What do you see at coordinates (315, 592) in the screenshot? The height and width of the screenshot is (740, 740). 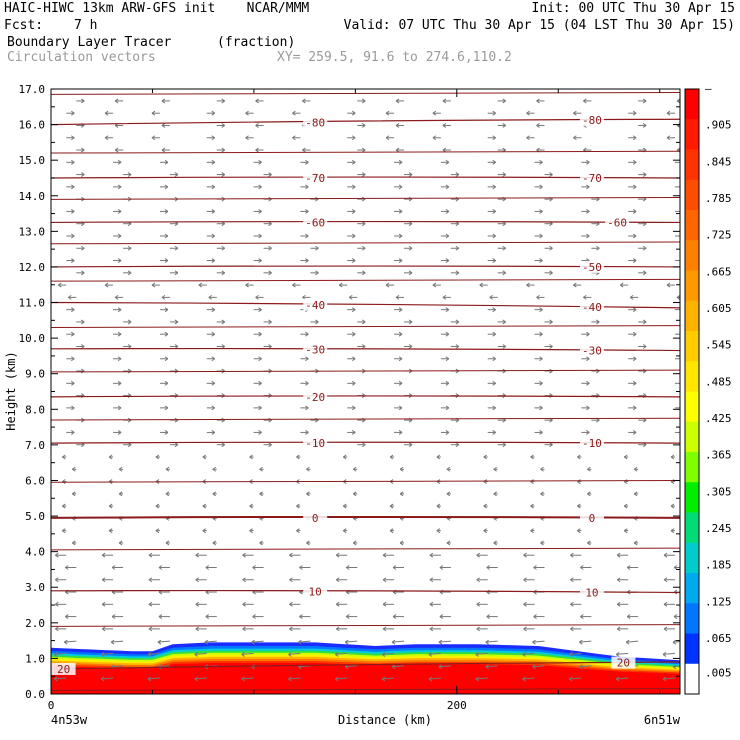 I see `contour-label: 10` at bounding box center [315, 592].